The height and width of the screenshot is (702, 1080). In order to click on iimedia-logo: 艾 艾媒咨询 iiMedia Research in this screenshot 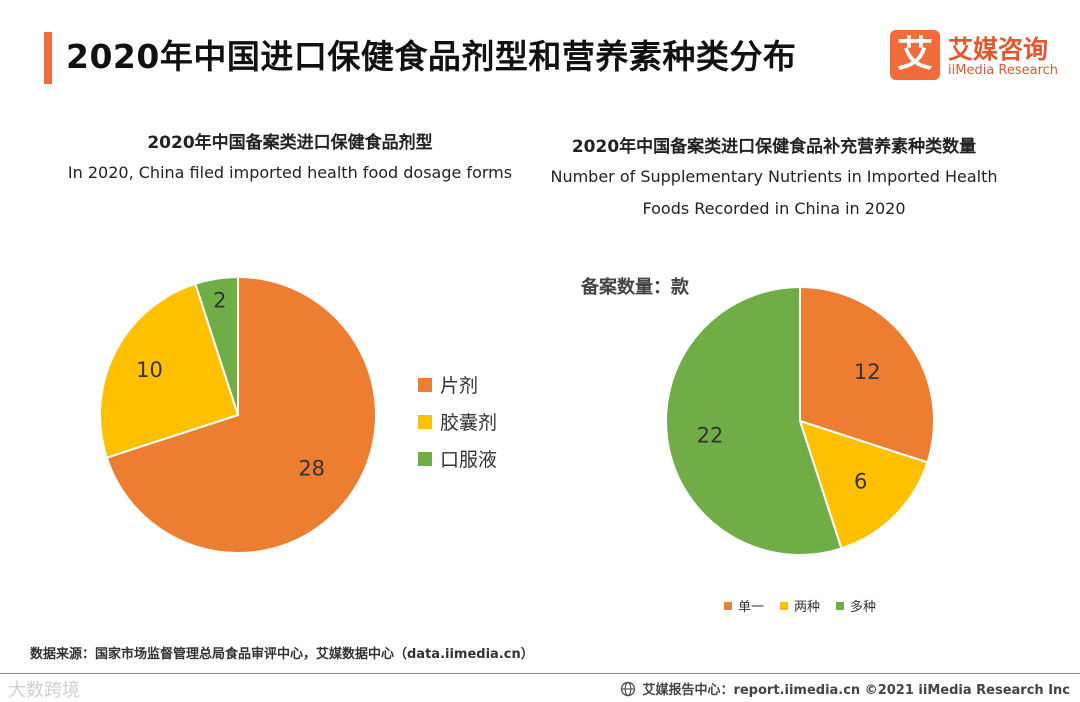, I will do `click(975, 57)`.